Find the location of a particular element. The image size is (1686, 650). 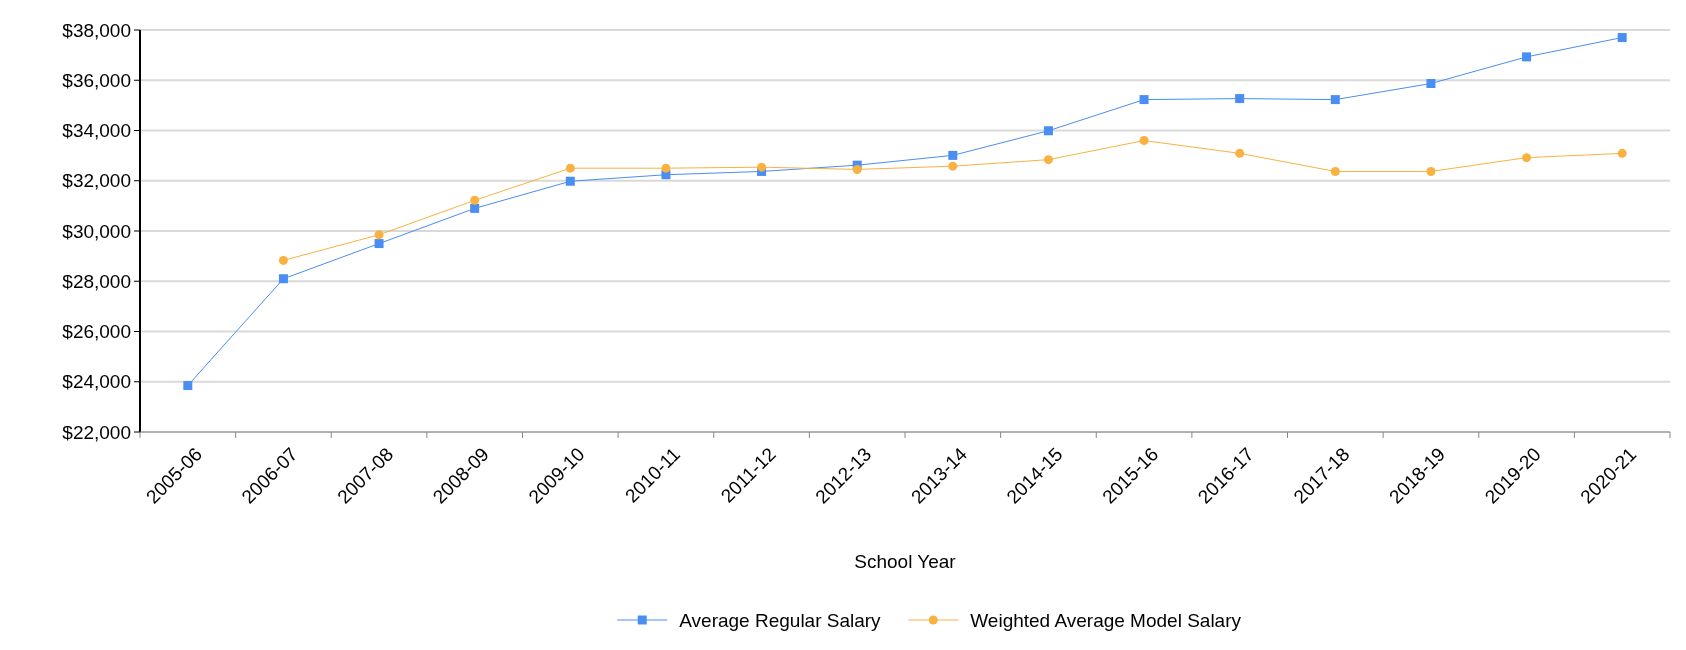

y-tick-label: $38,000 is located at coordinates (96, 30).